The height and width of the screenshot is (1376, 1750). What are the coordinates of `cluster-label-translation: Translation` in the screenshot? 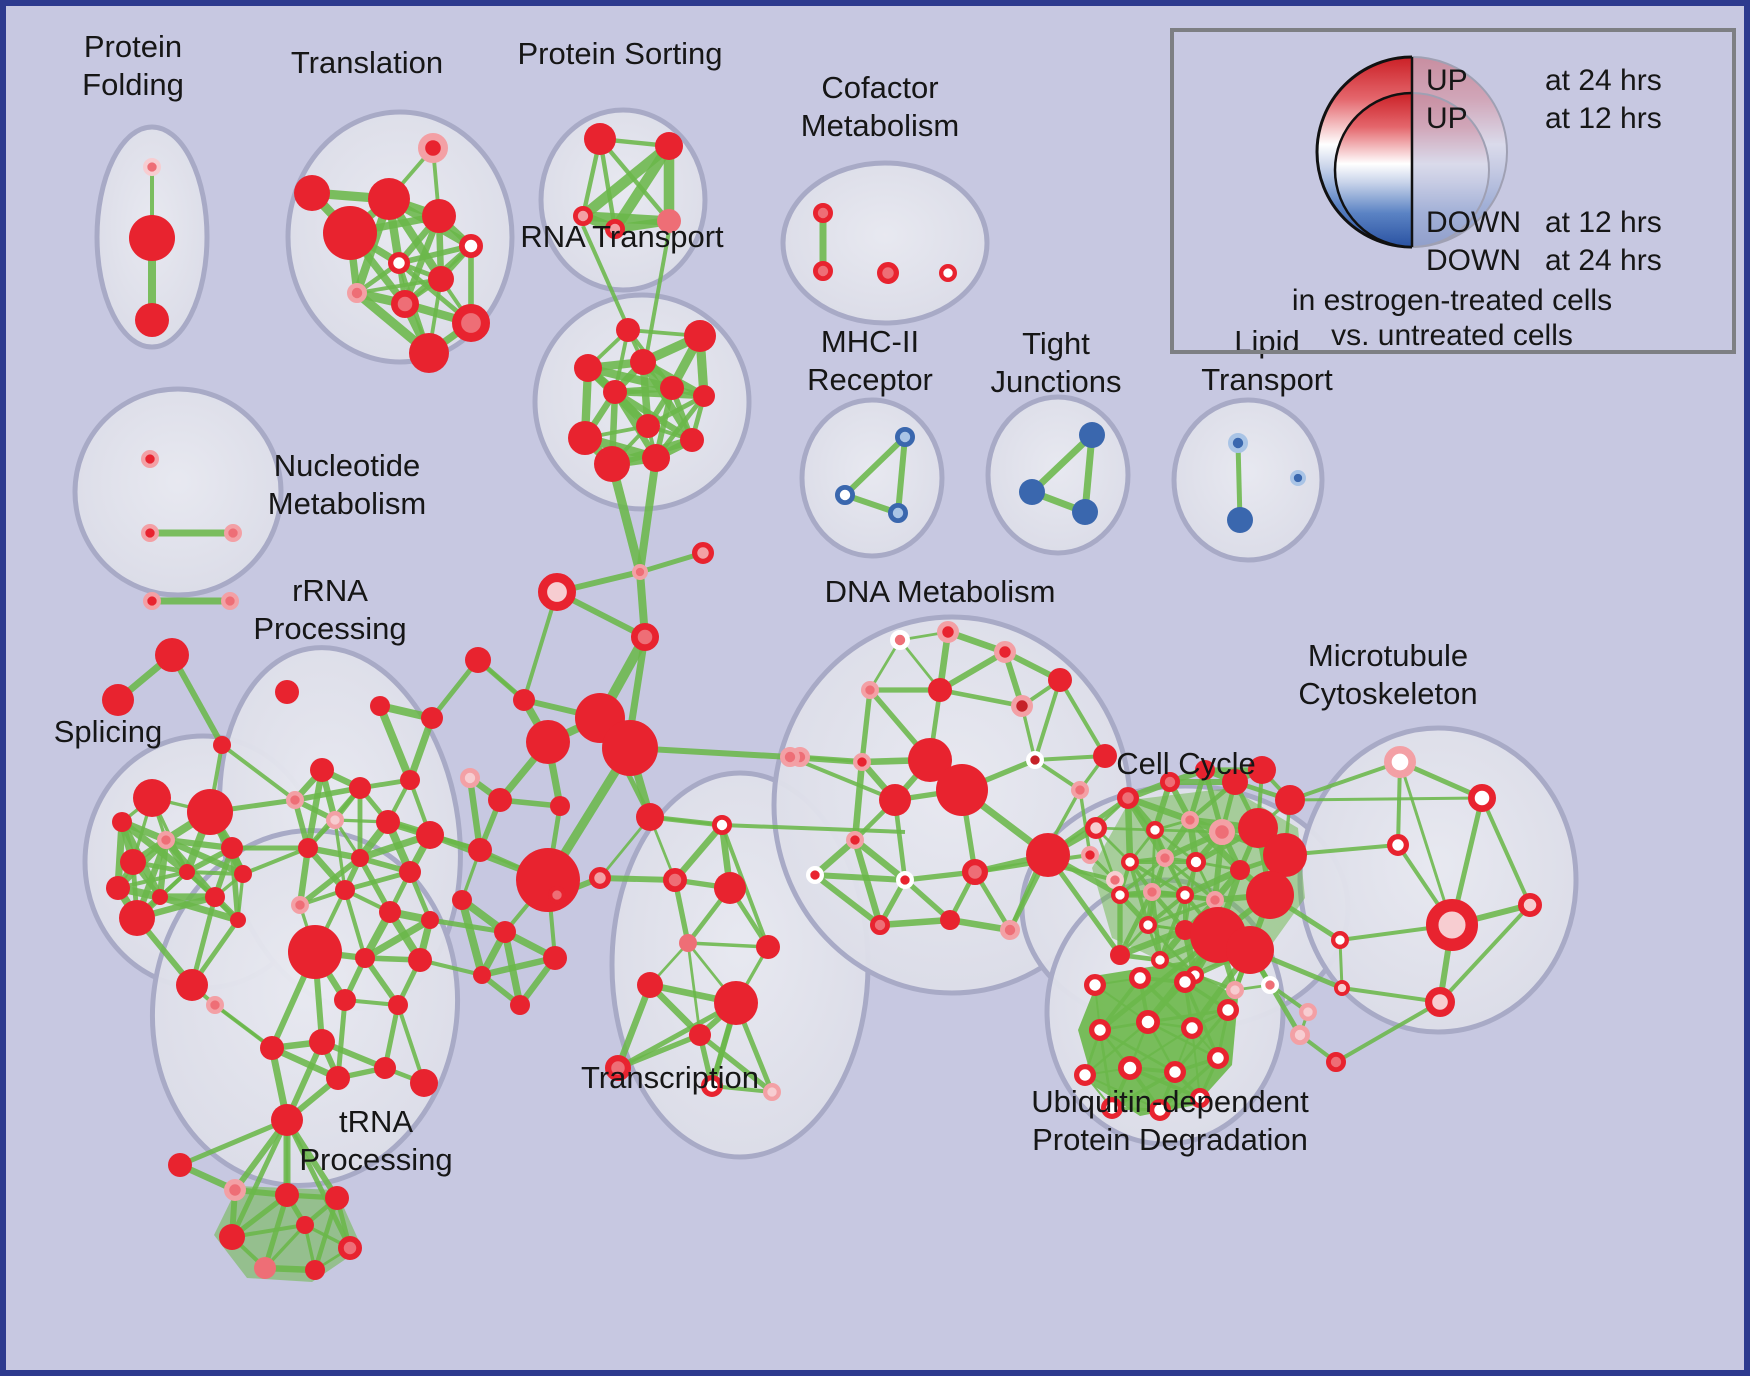 It's located at (367, 62).